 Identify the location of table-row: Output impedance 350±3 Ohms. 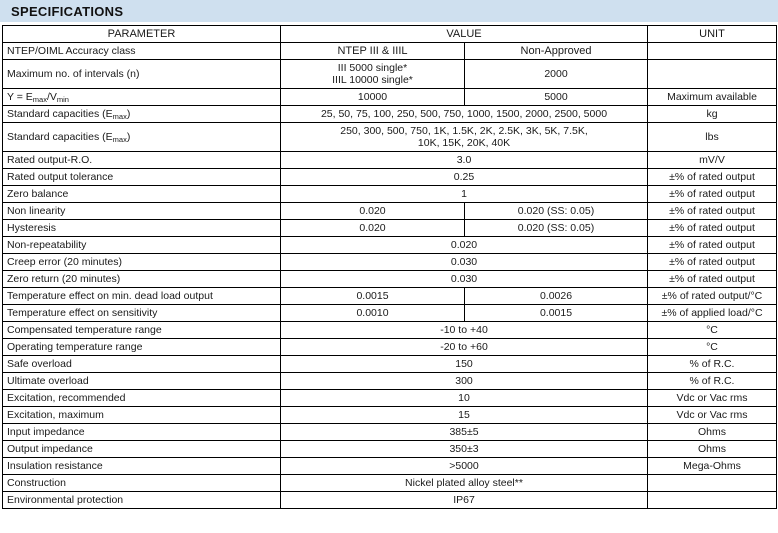
(390, 449).